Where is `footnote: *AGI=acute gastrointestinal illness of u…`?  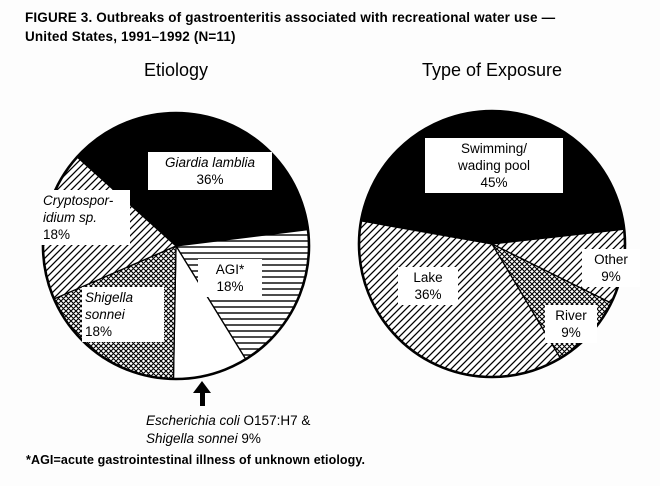
footnote: *AGI=acute gastrointestinal illness of u… is located at coordinates (196, 460).